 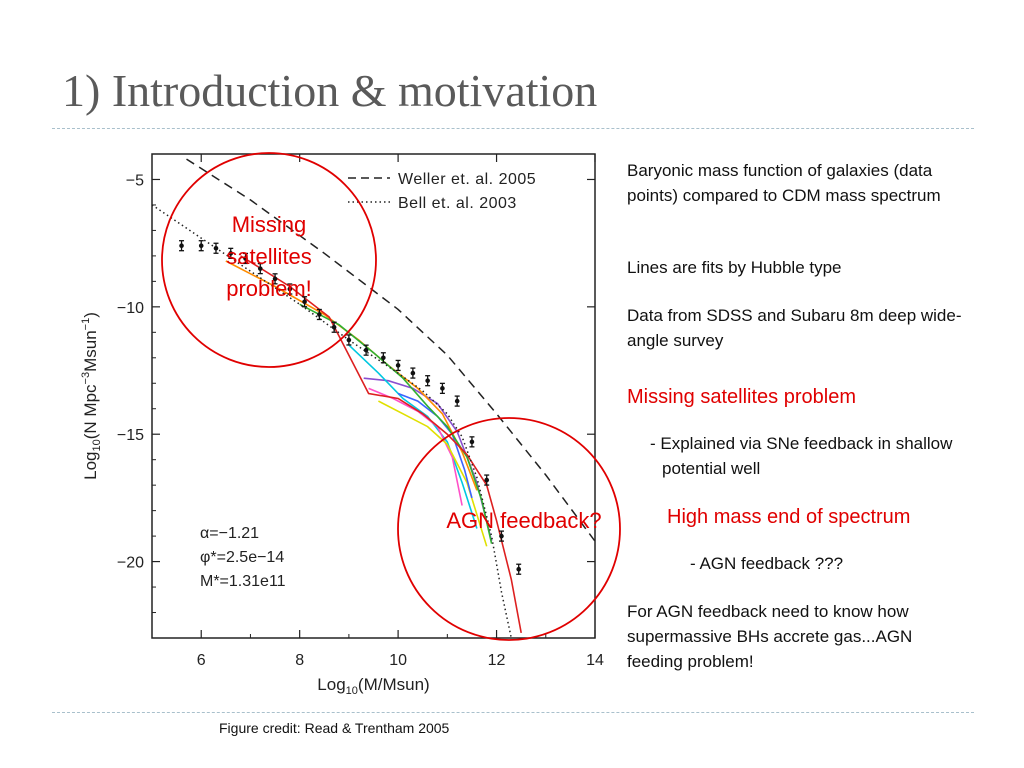 I want to click on x-tick-label: 8, so click(x=299, y=660).